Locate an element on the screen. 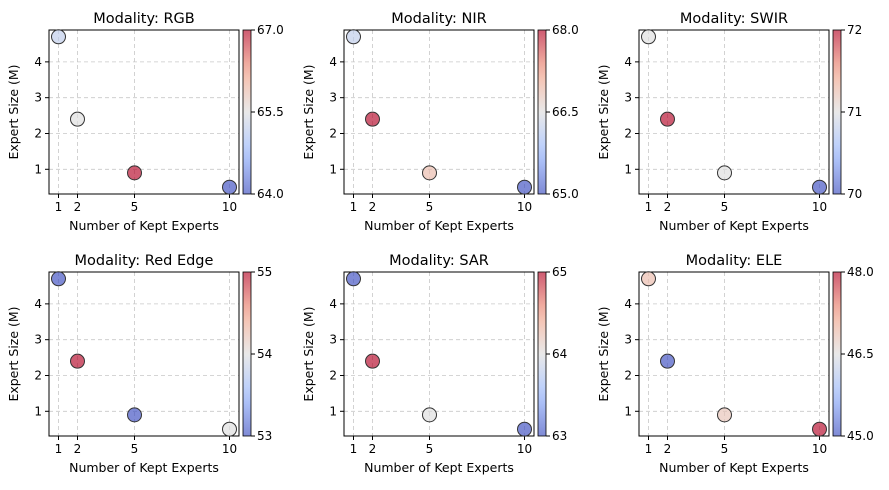 The image size is (889, 490). subplot-title: Modality: NIR is located at coordinates (438, 19).